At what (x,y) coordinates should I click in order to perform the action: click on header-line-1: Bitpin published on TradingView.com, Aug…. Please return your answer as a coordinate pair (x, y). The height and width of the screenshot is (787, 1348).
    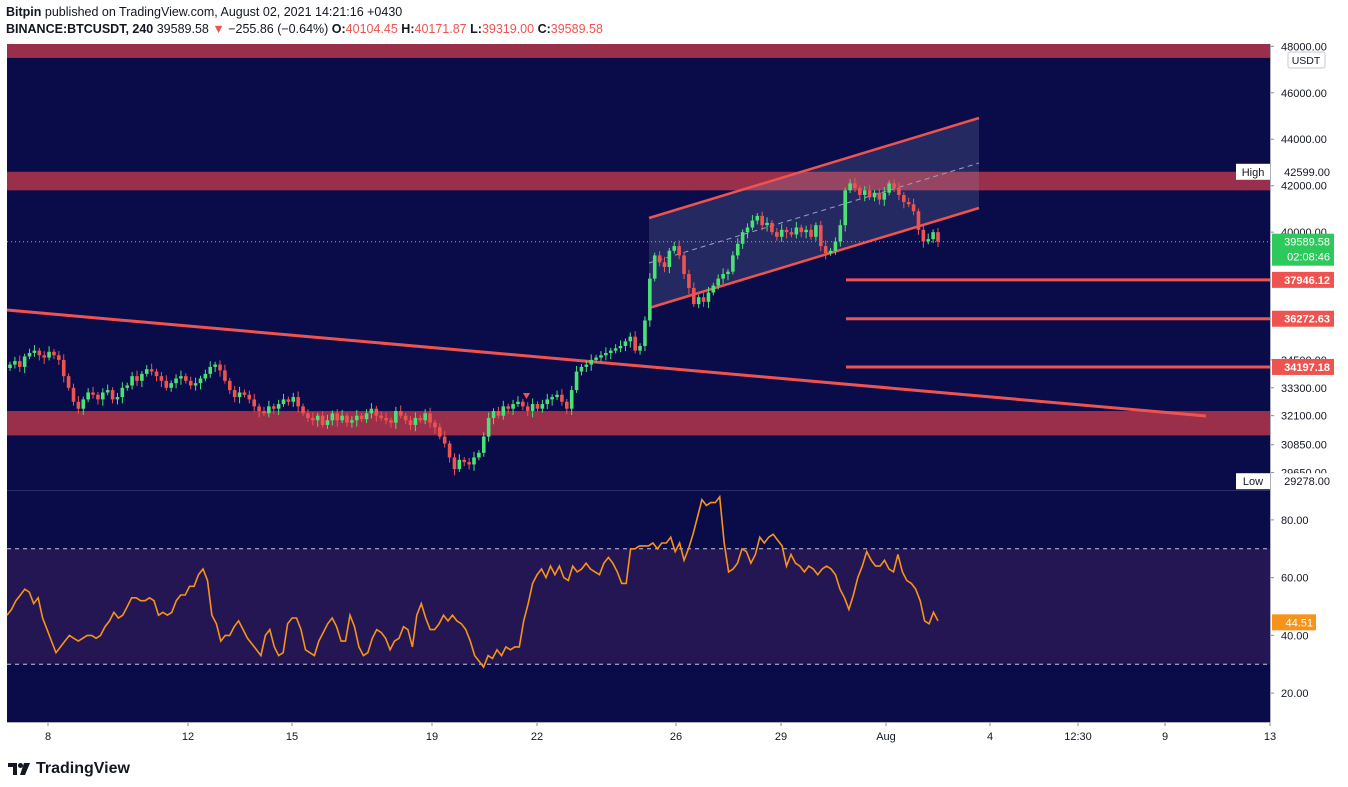
    Looking at the image, I should click on (204, 12).